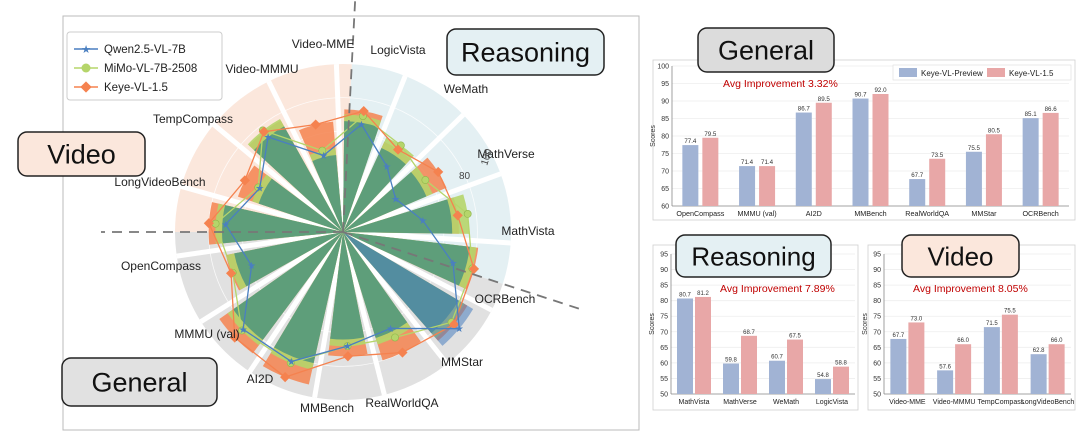 This screenshot has height=442, width=1080. I want to click on bar-data-label: 68.7, so click(749, 333).